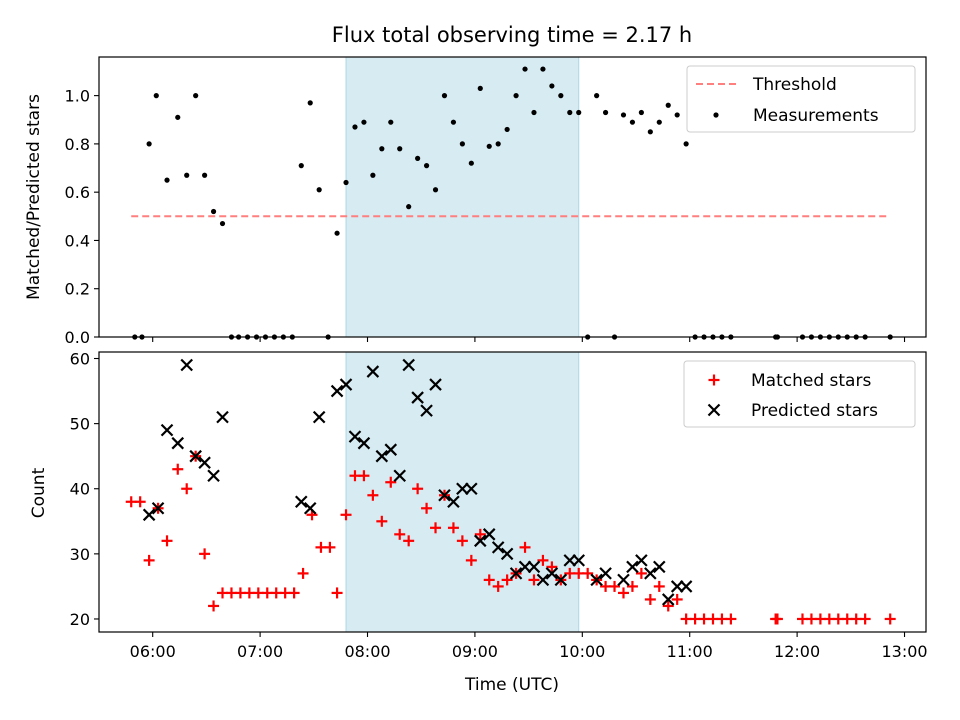 The image size is (960, 720). What do you see at coordinates (77, 192) in the screenshot?
I see `ratio-y-tick-label: 0.6` at bounding box center [77, 192].